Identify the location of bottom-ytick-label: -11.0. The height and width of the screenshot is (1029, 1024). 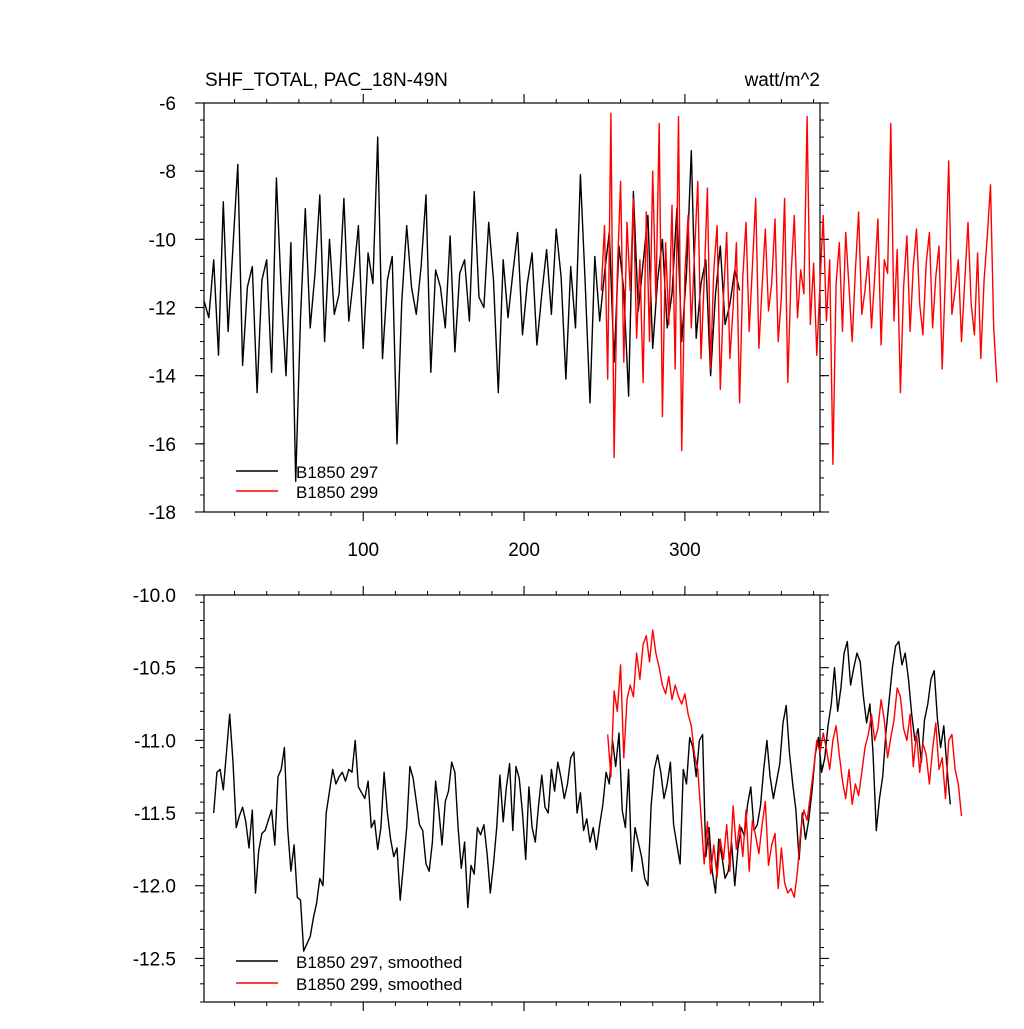
(155, 741).